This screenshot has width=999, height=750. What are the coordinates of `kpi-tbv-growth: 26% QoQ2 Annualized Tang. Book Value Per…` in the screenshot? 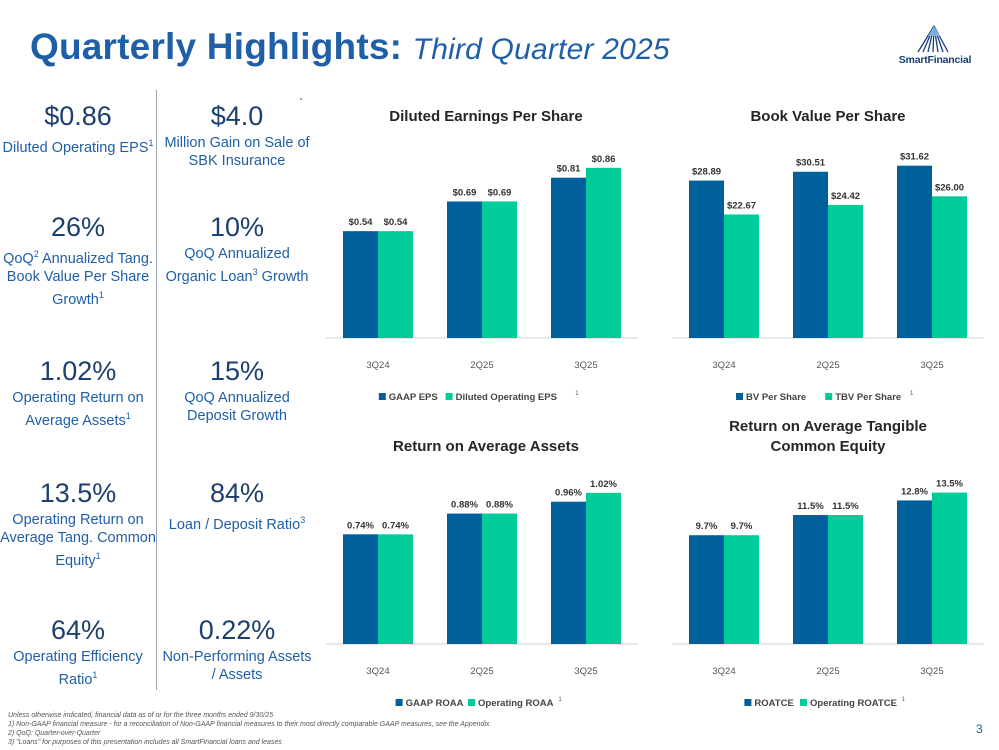 It's located at (78, 260).